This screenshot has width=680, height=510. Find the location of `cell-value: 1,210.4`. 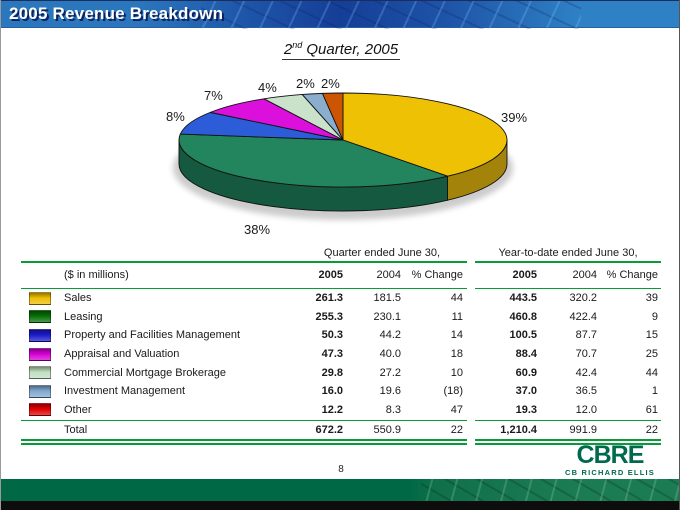

cell-value: 1,210.4 is located at coordinates (518, 429).